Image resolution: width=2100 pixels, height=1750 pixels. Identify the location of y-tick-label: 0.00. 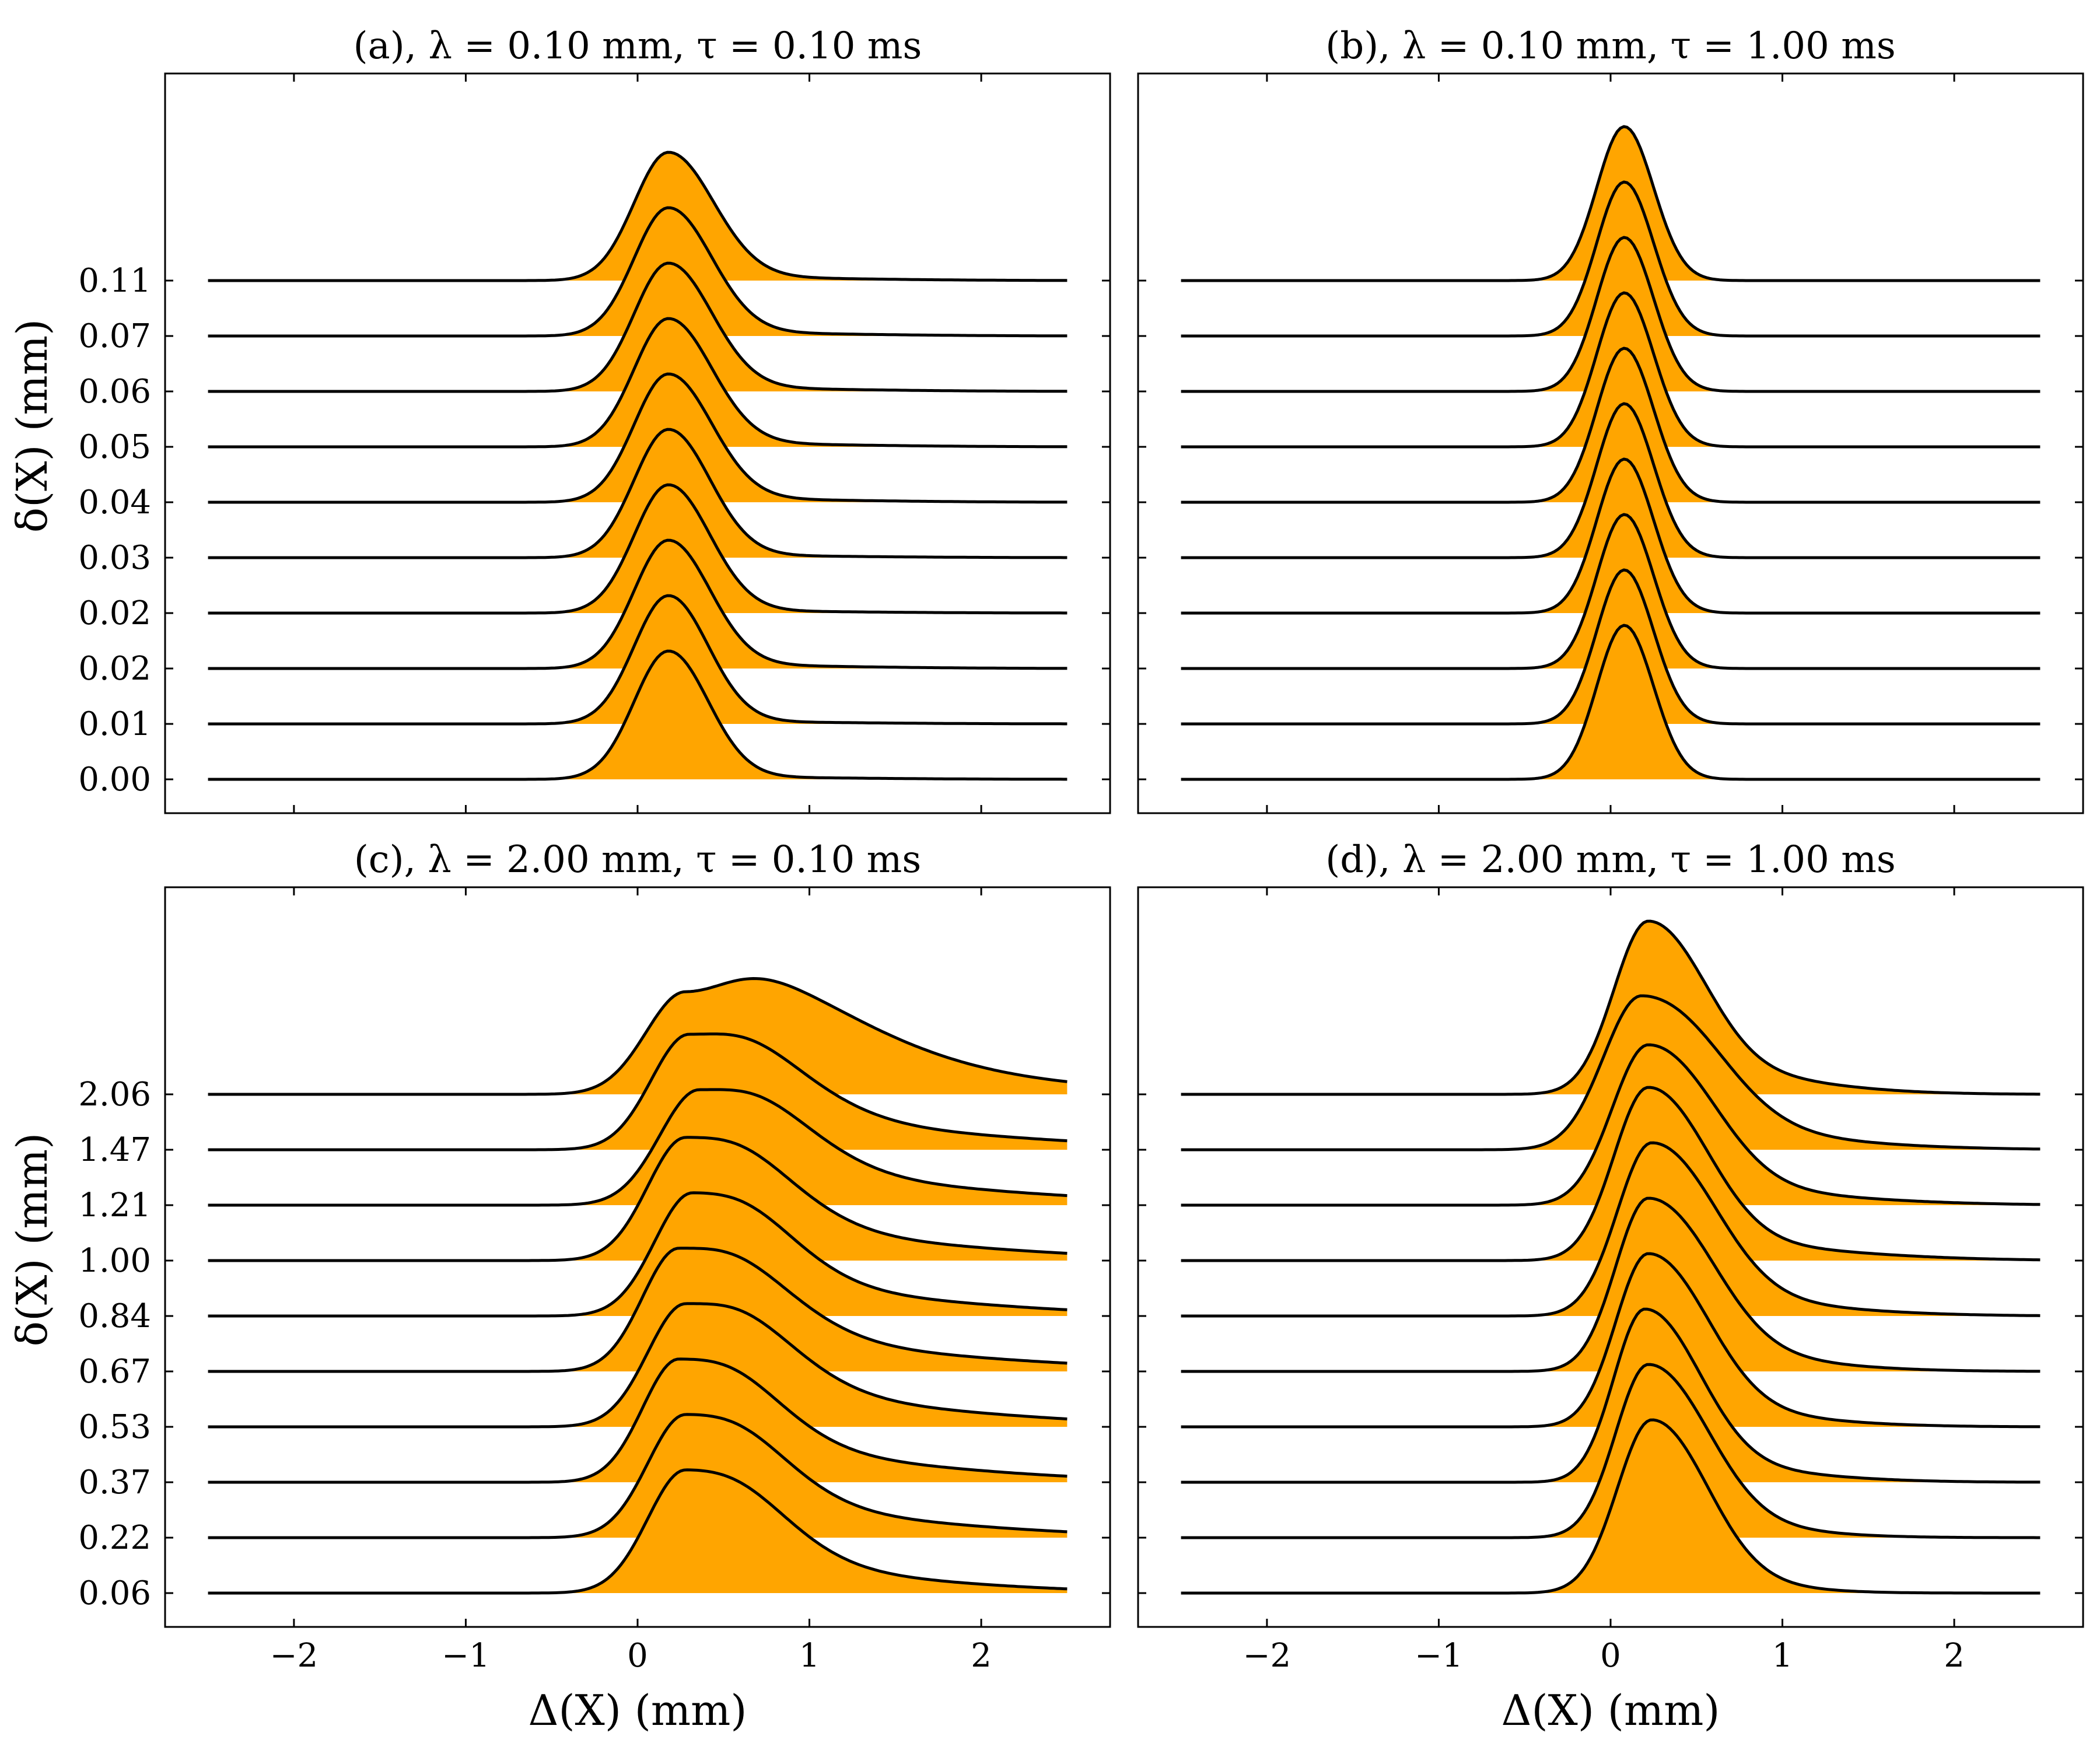
(114, 780).